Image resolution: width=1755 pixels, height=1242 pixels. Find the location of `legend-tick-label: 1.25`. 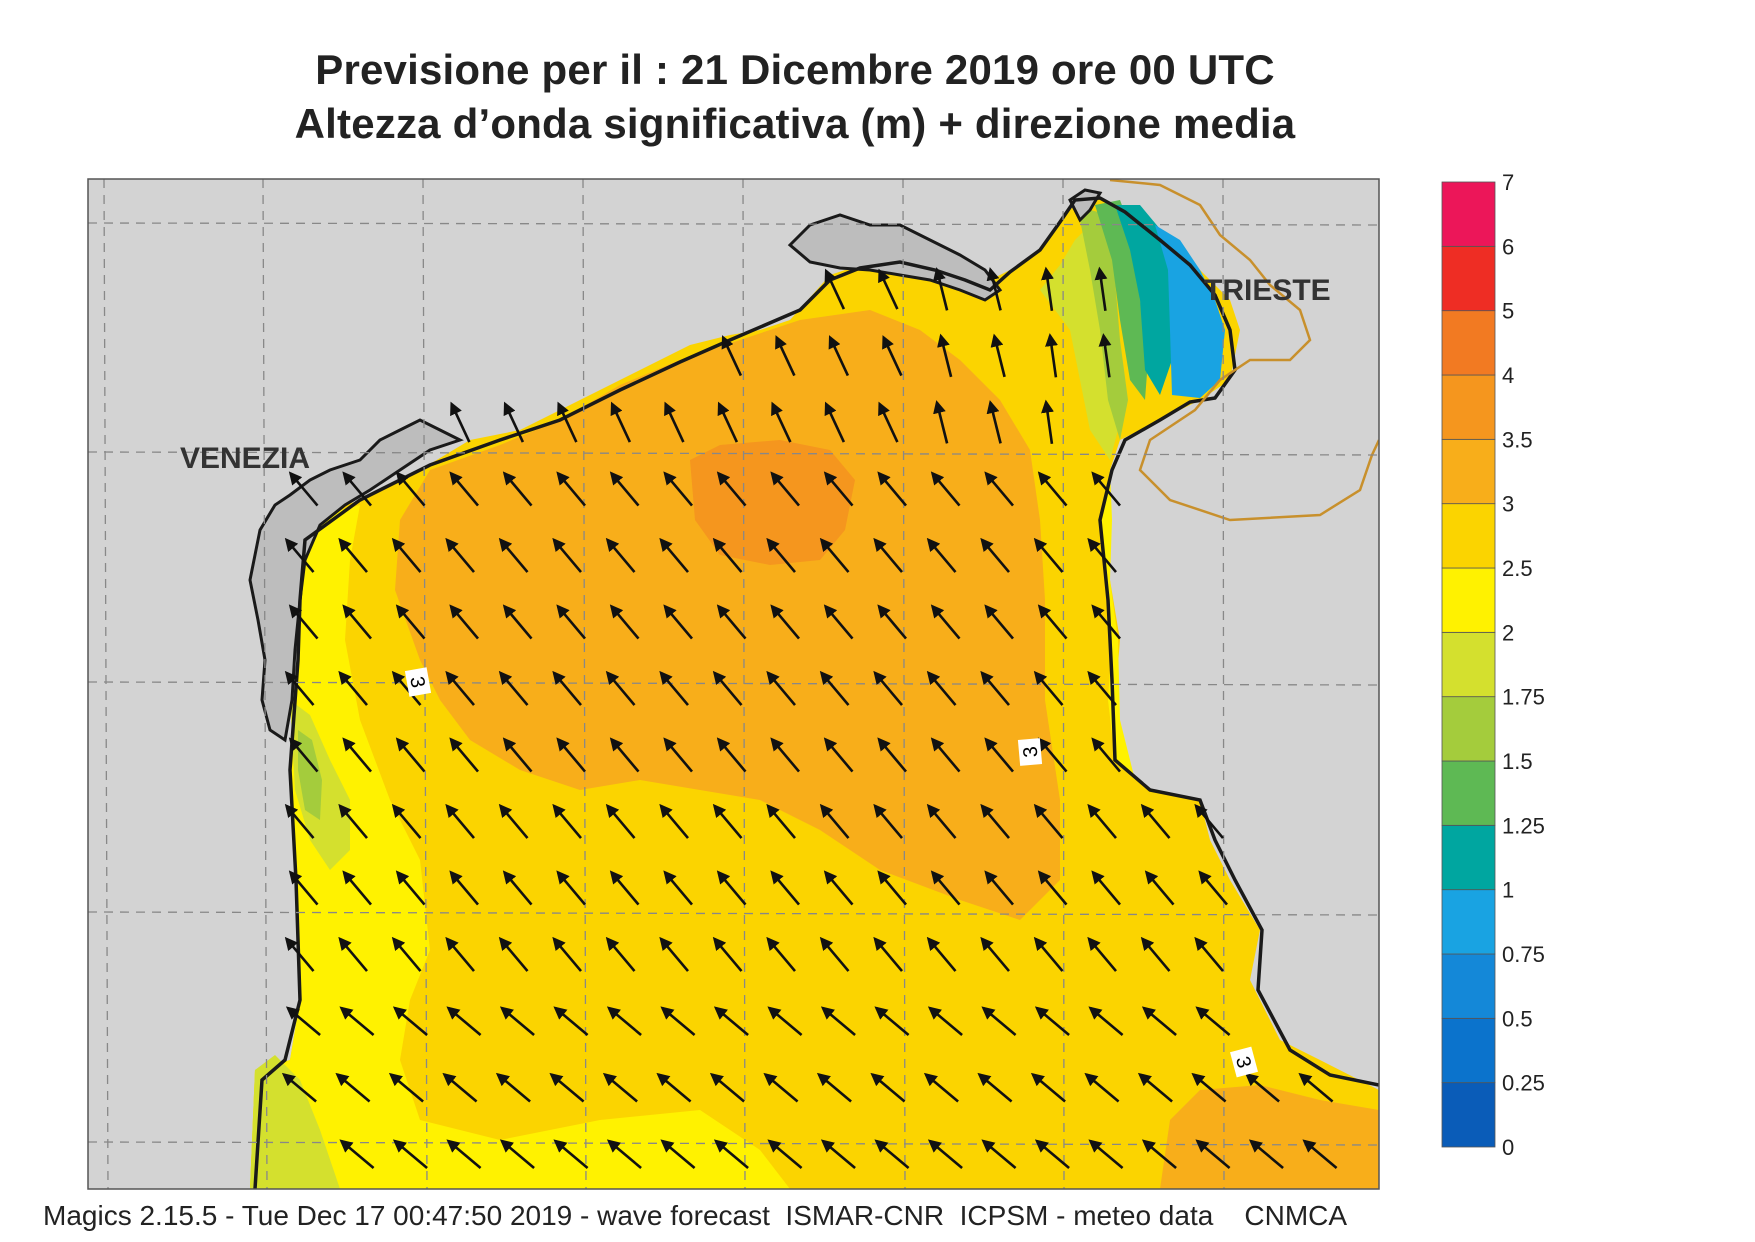

legend-tick-label: 1.25 is located at coordinates (1523, 825).